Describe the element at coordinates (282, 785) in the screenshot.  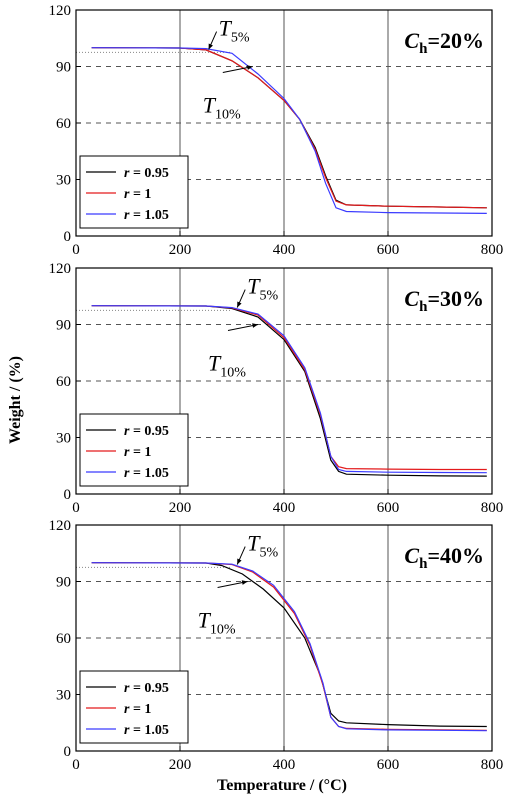
I see `x-axis-title: Temperature / (°C)` at that location.